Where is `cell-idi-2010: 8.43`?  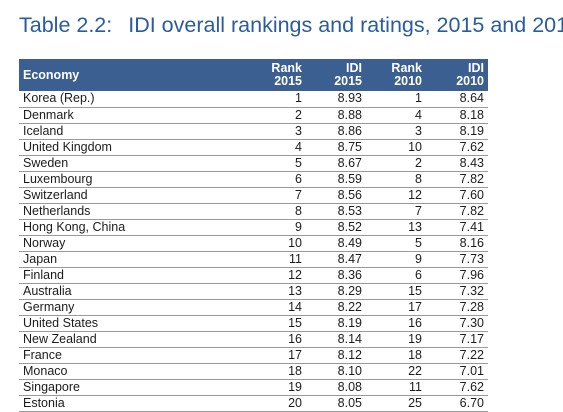 cell-idi-2010: 8.43 is located at coordinates (457, 163).